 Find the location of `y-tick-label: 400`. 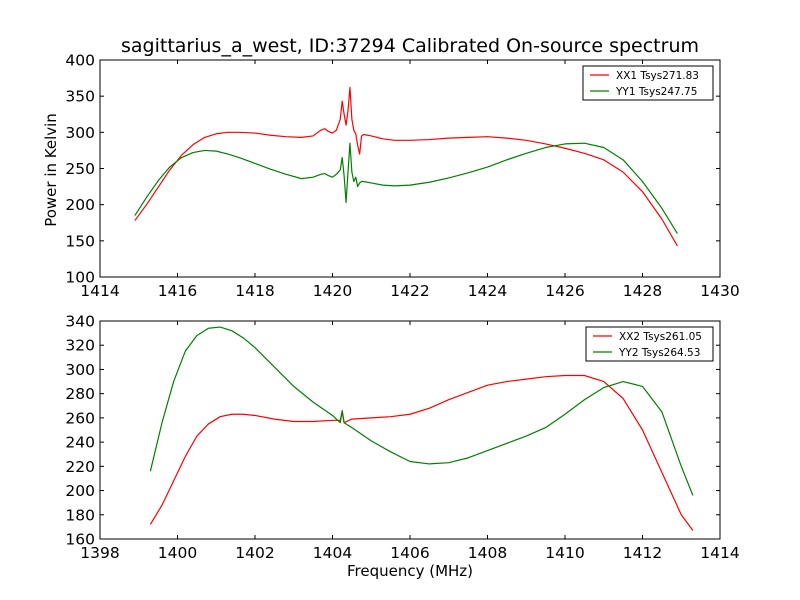

y-tick-label: 400 is located at coordinates (80, 61).